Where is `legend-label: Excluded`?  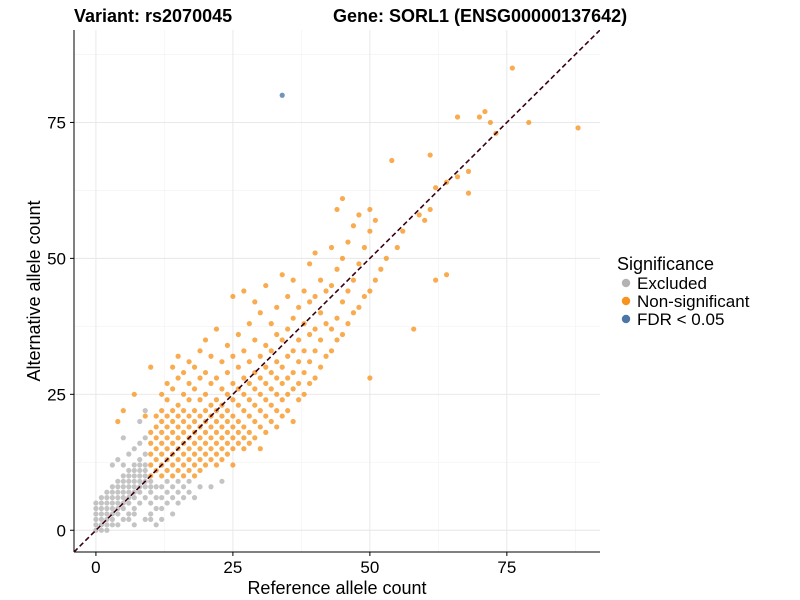
legend-label: Excluded is located at coordinates (672, 283).